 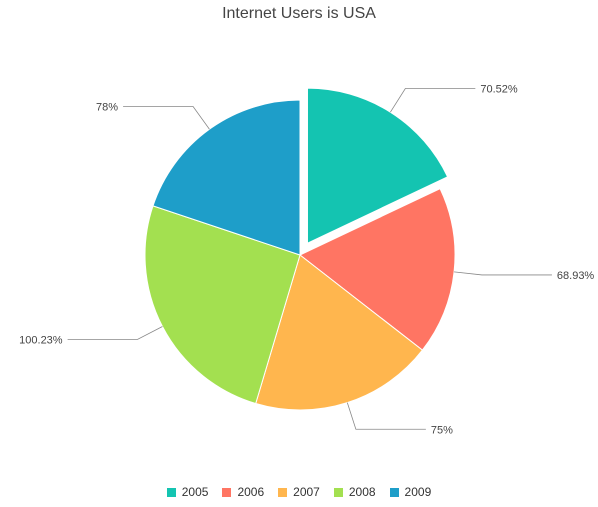 I want to click on data-label-2009: 78%, so click(x=107, y=107).